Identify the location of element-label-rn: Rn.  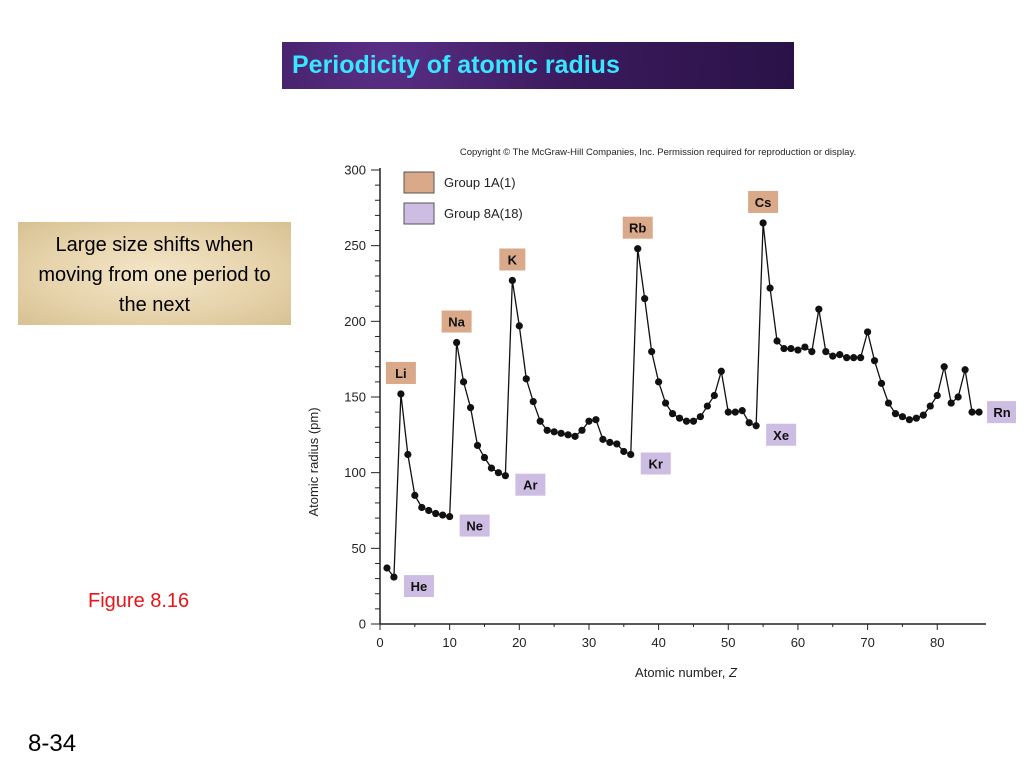
(1001, 412).